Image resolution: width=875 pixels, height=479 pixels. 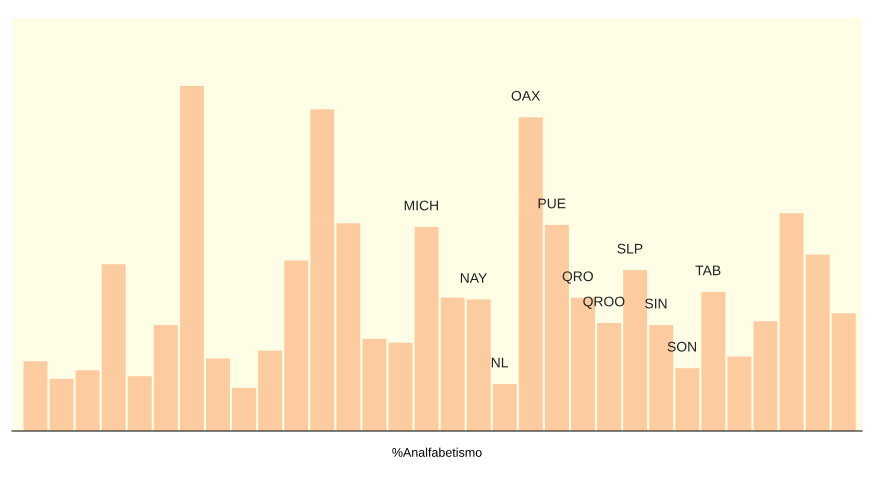 What do you see at coordinates (655, 303) in the screenshot?
I see `x-tick-label: SIN` at bounding box center [655, 303].